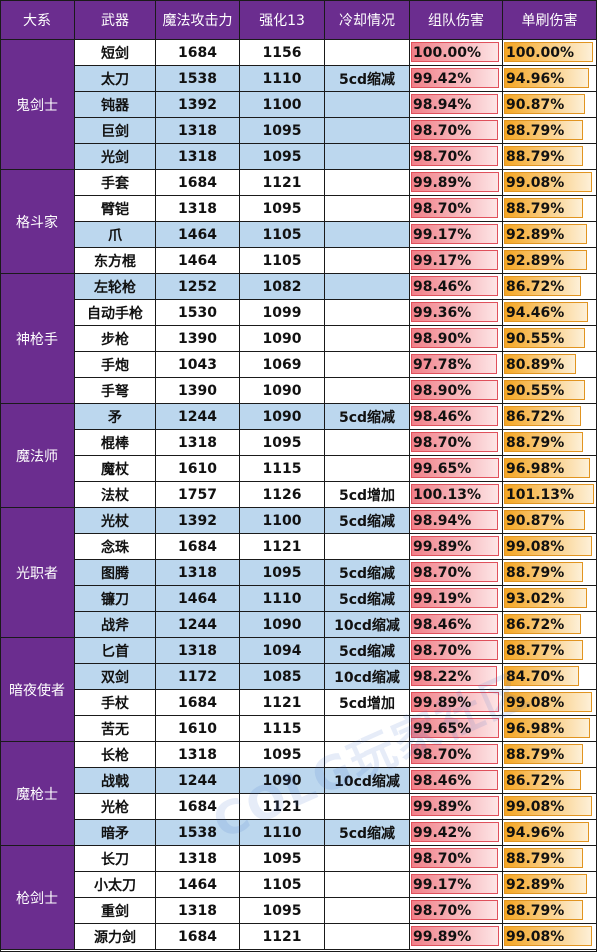  What do you see at coordinates (282, 677) in the screenshot?
I see `enhance13-cell: 1085` at bounding box center [282, 677].